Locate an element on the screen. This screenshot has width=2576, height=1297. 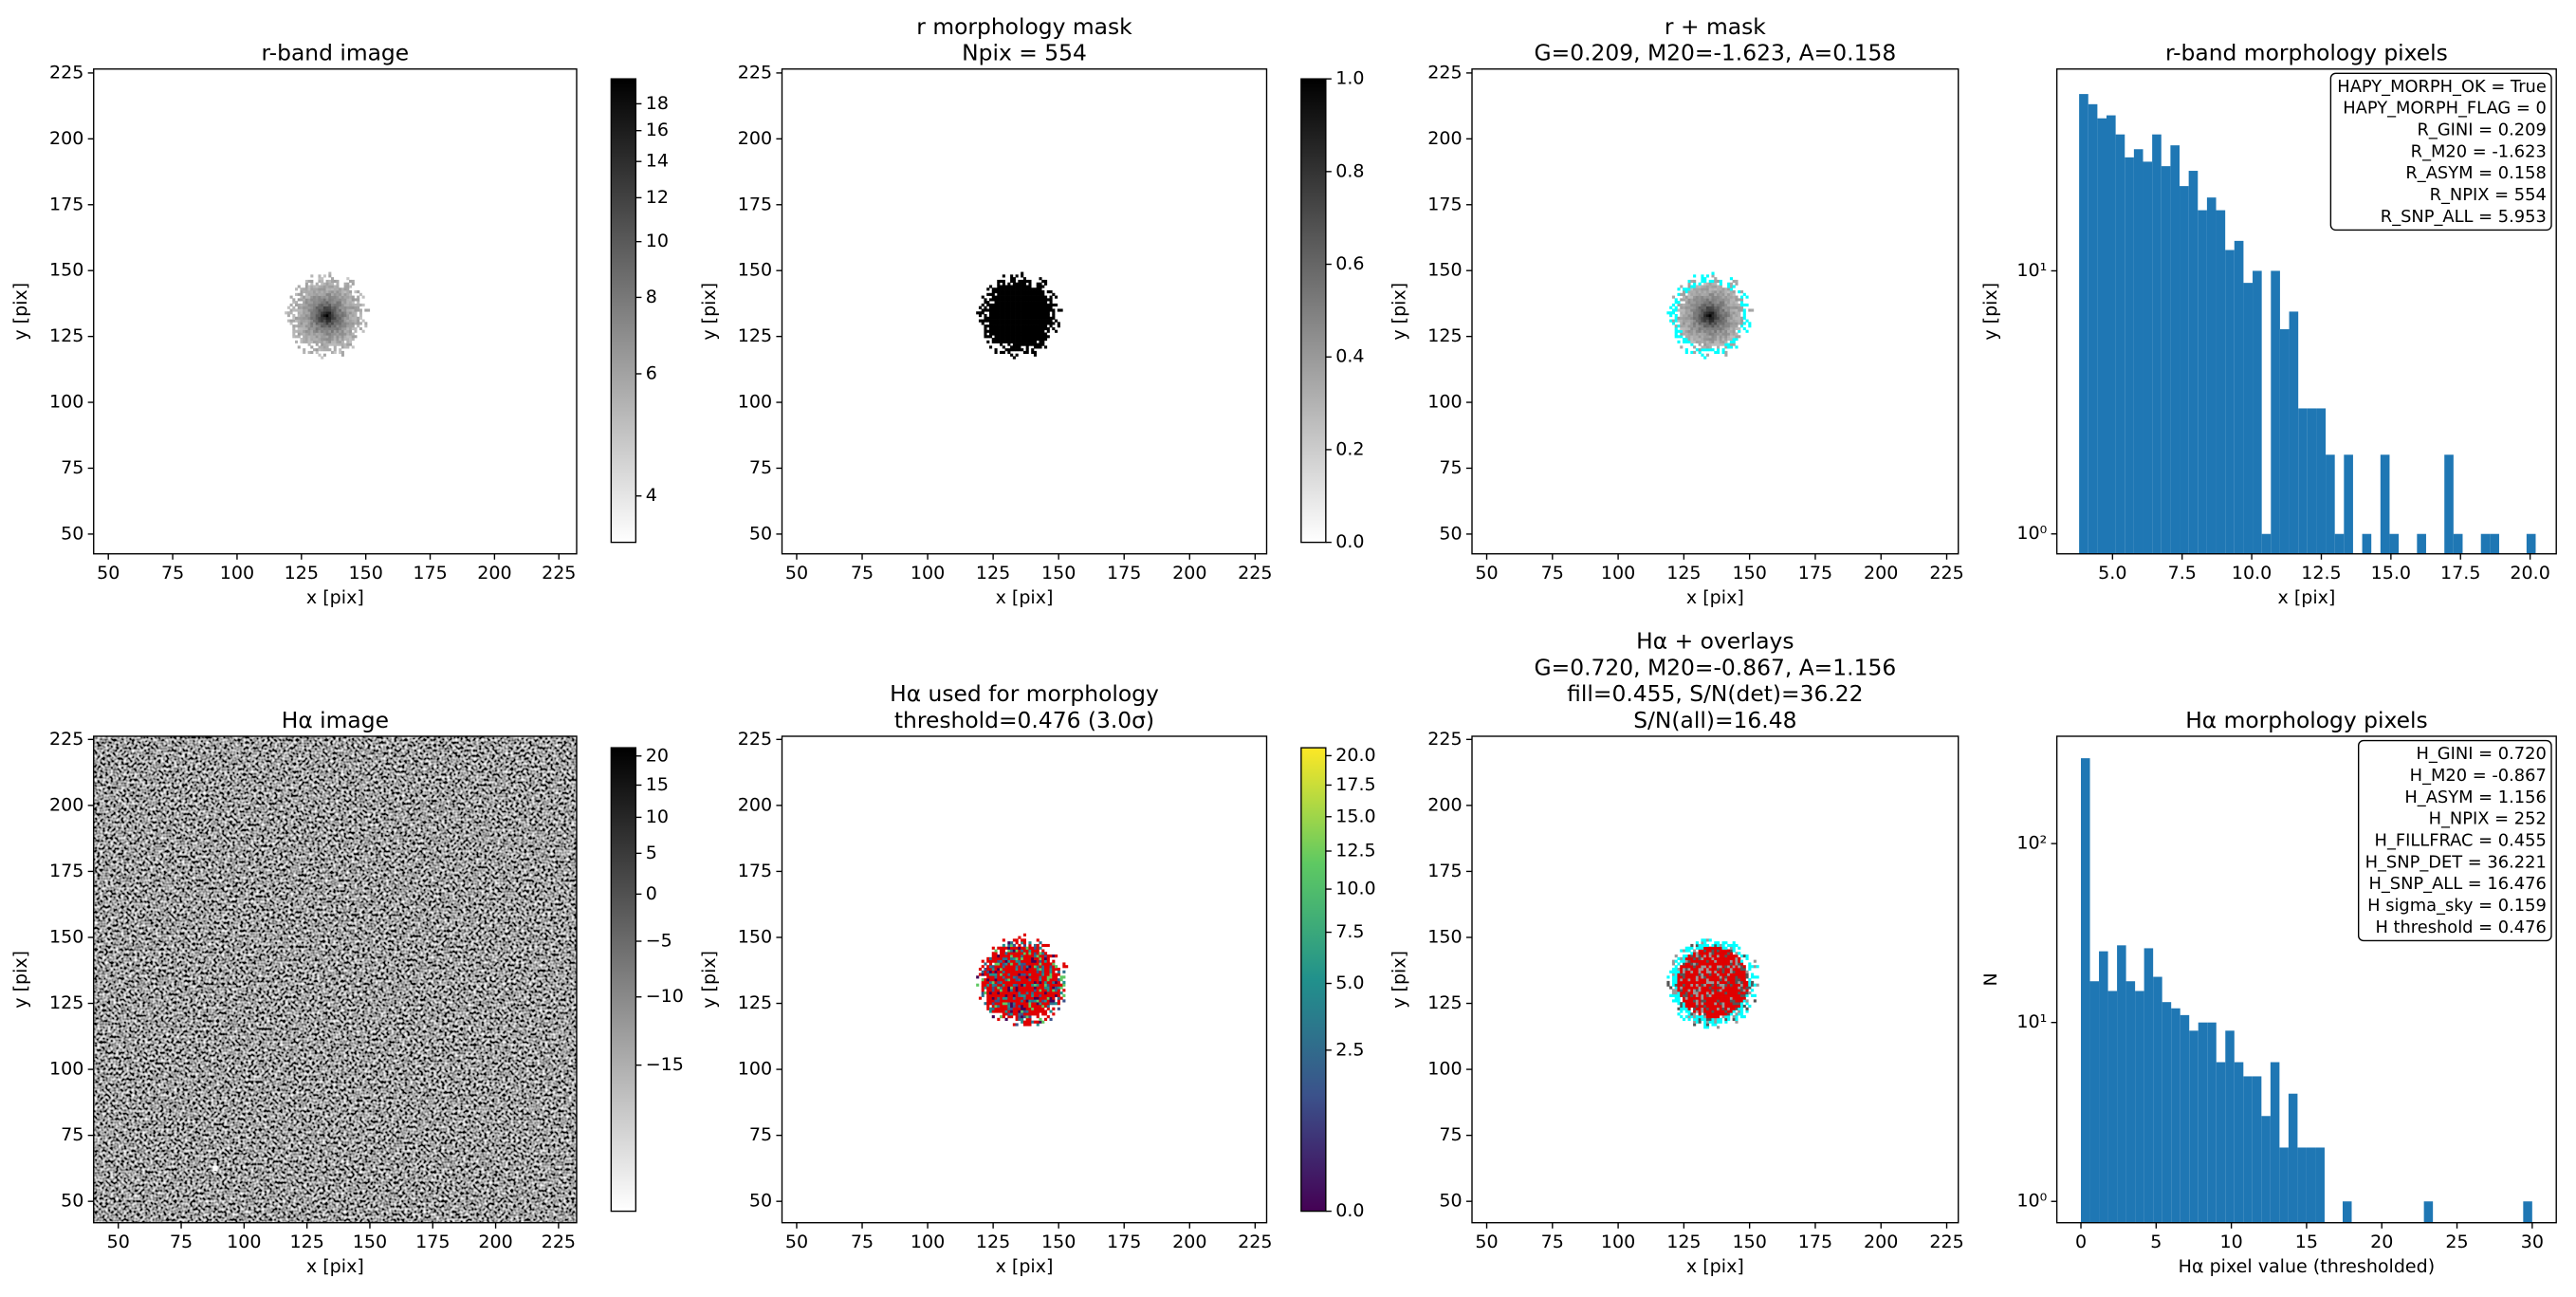
y-tick-label: 50 is located at coordinates (760, 533).